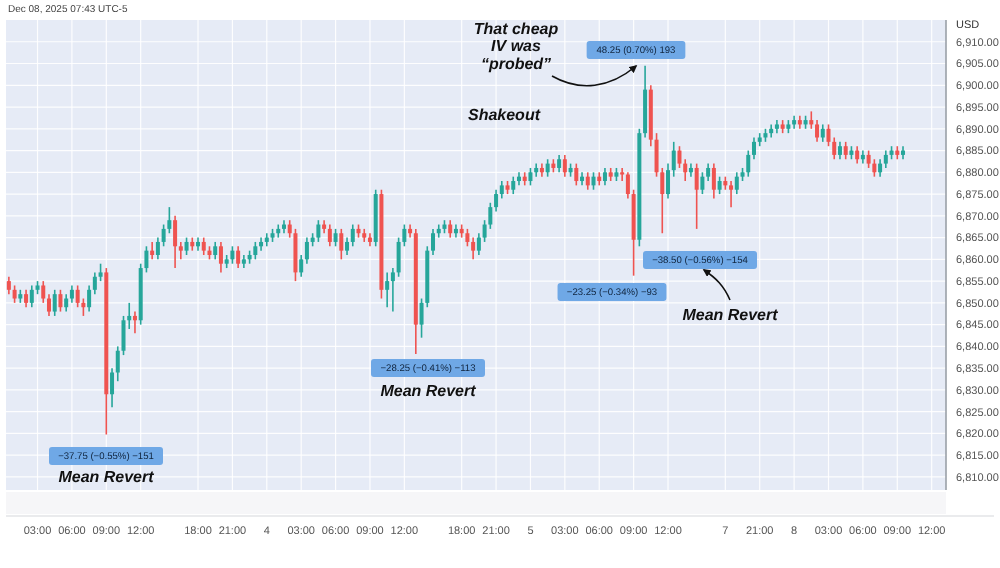 Image resolution: width=1000 pixels, height=568 pixels. What do you see at coordinates (516, 46) in the screenshot?
I see `annotation: That cheap IV was “probed”` at bounding box center [516, 46].